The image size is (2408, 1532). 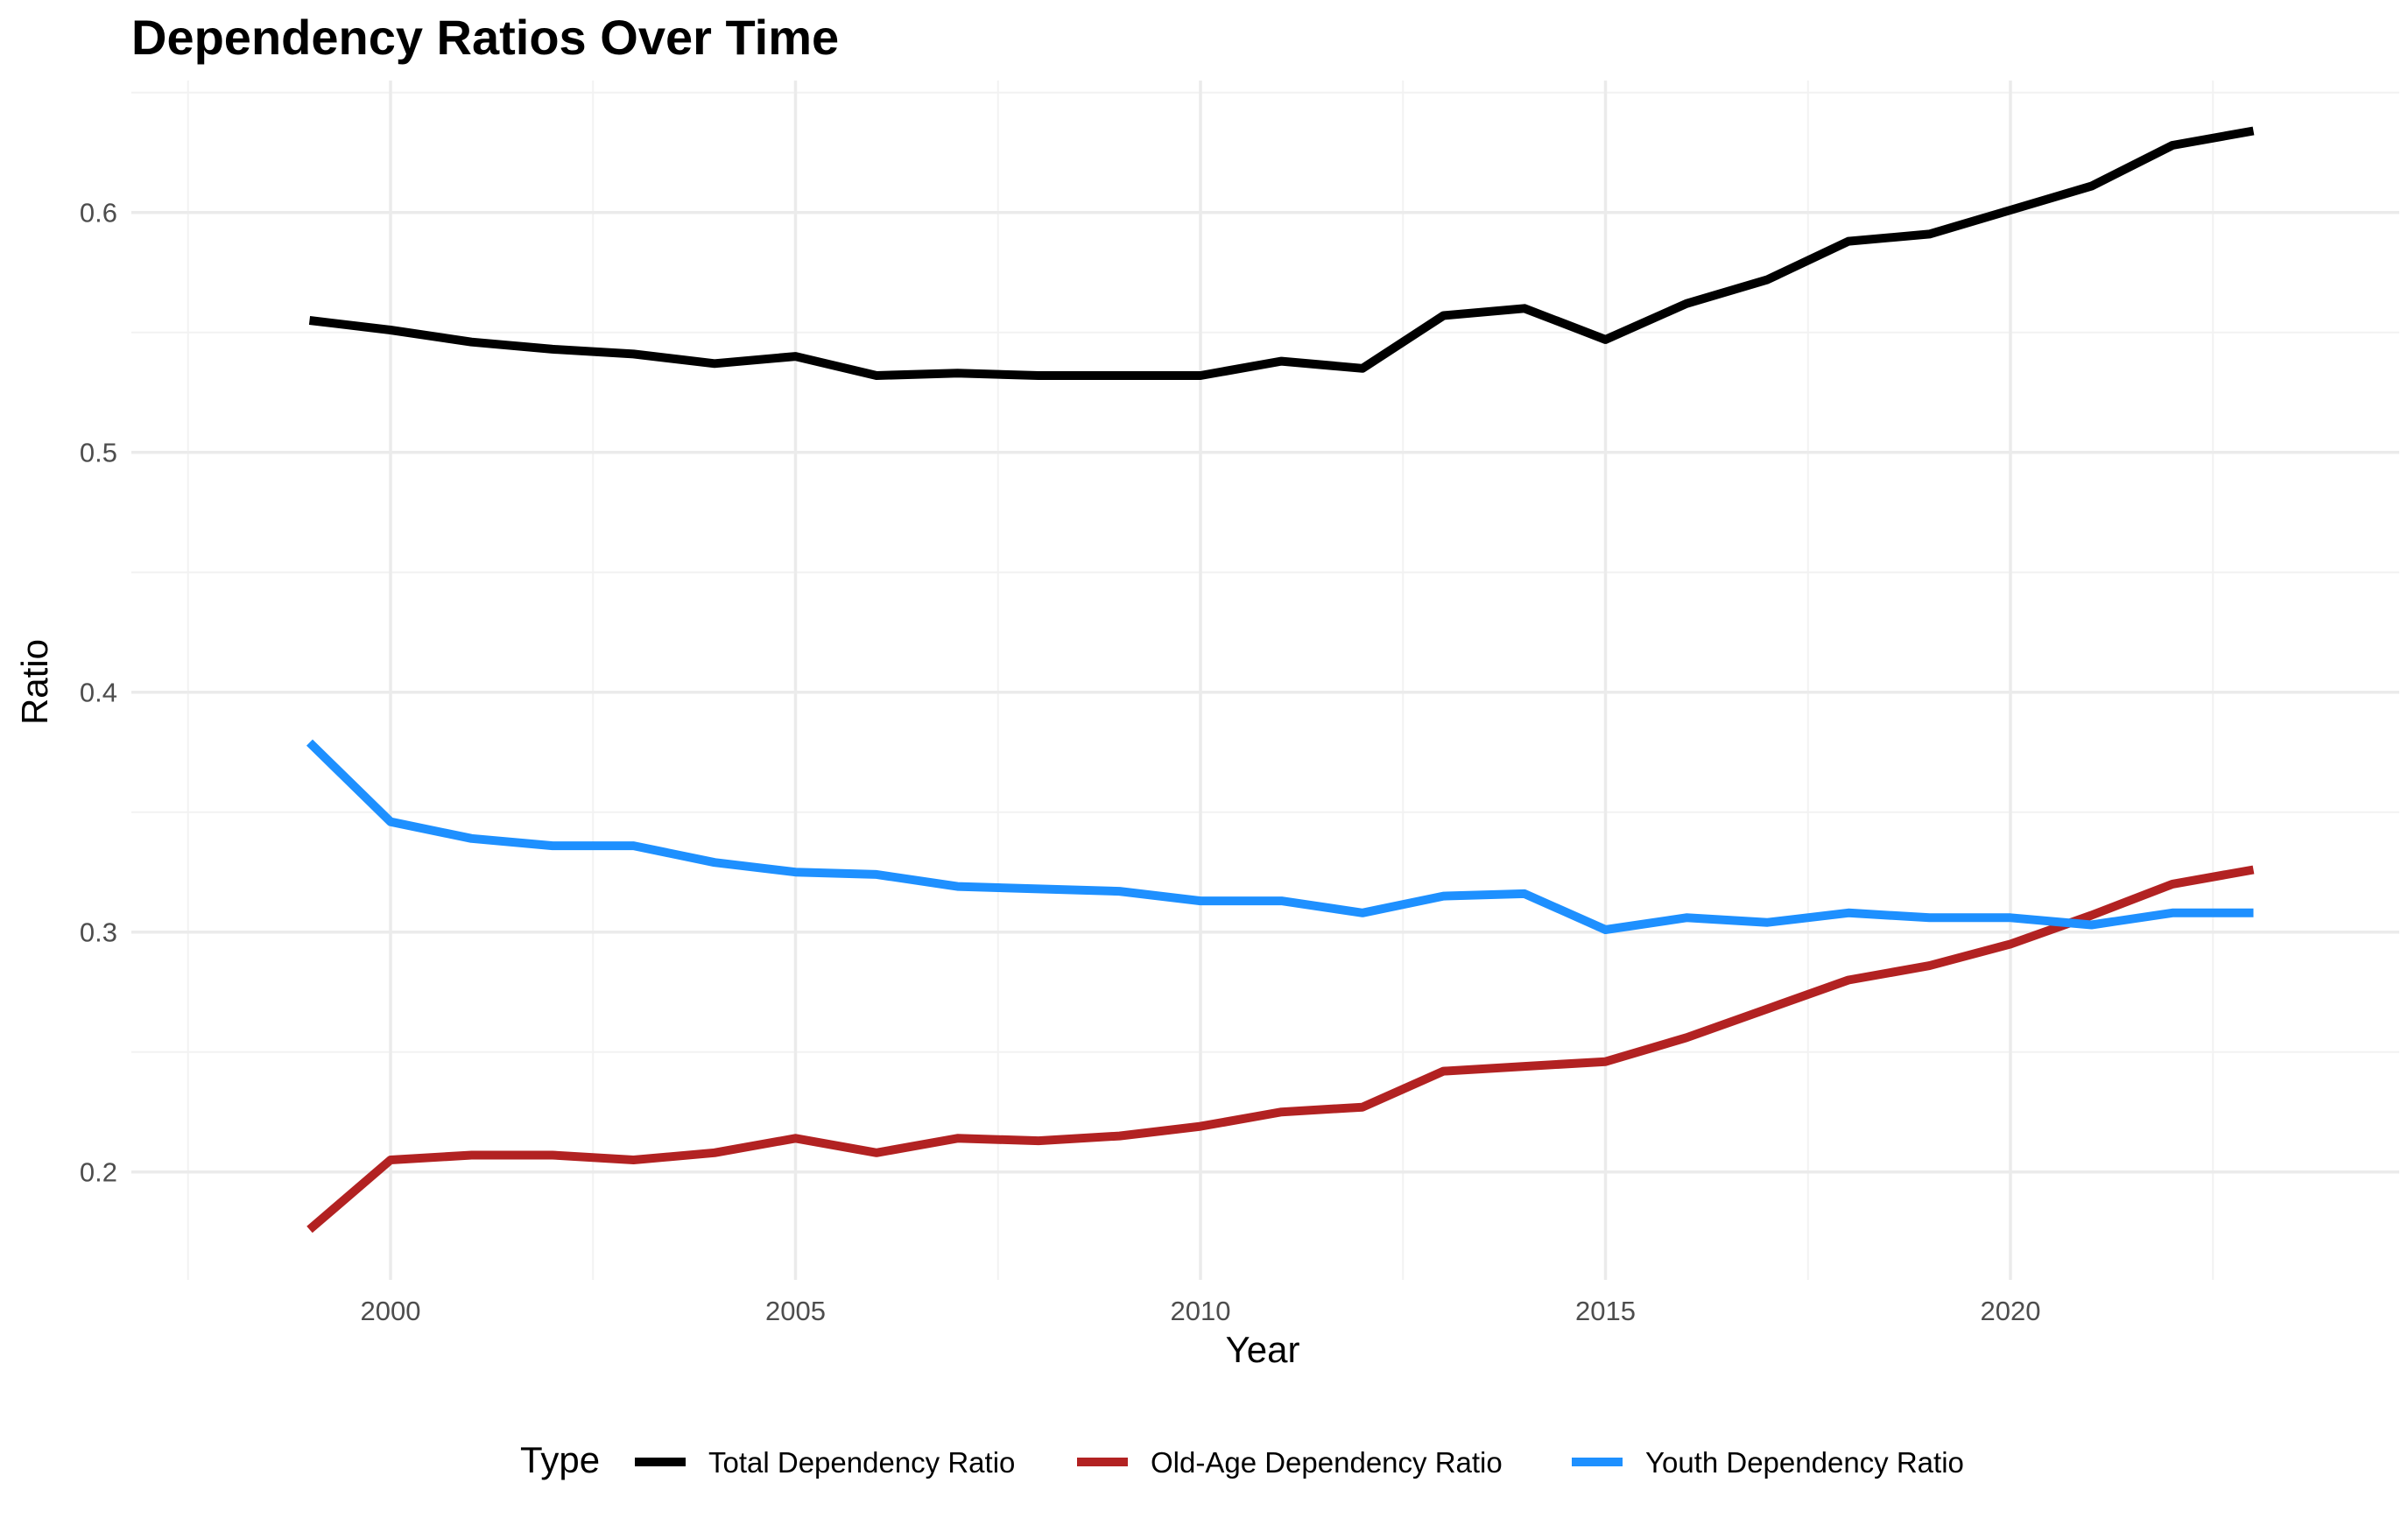 I want to click on y-tick-label: 0.4, so click(x=98, y=693).